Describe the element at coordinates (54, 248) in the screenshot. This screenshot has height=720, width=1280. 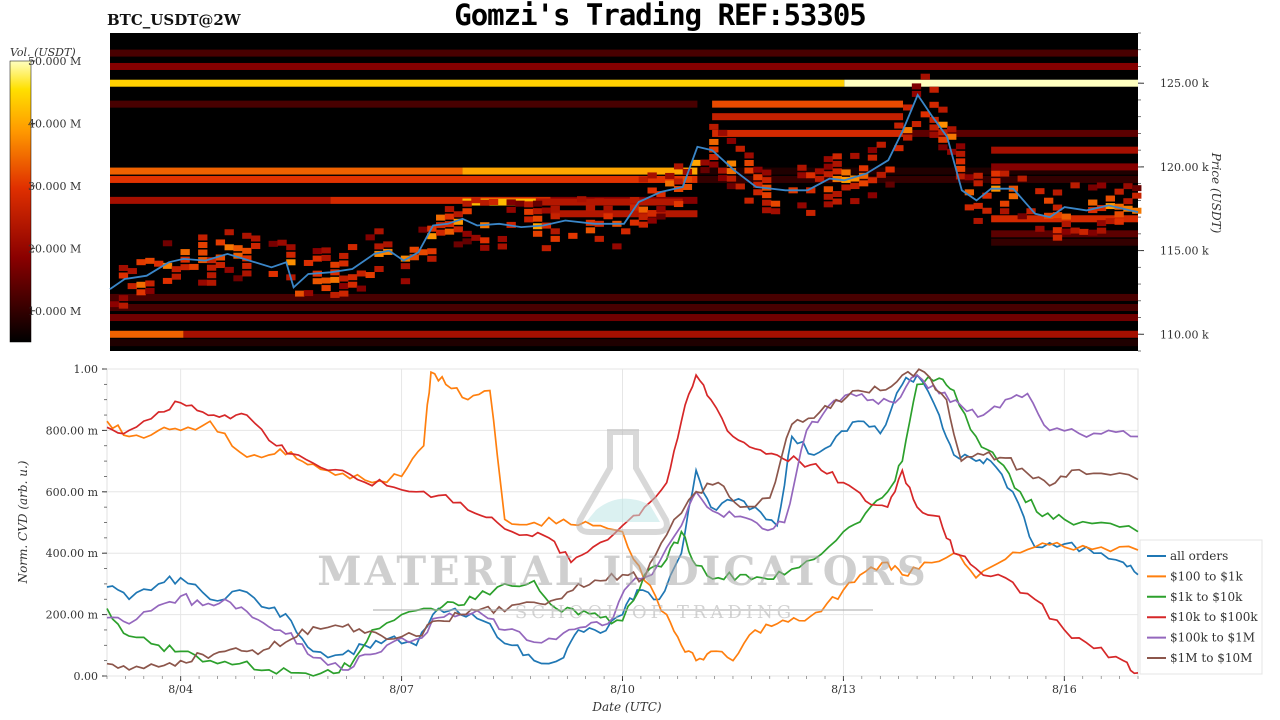
I see `colorbar-tick-label: 20.000 M` at that location.